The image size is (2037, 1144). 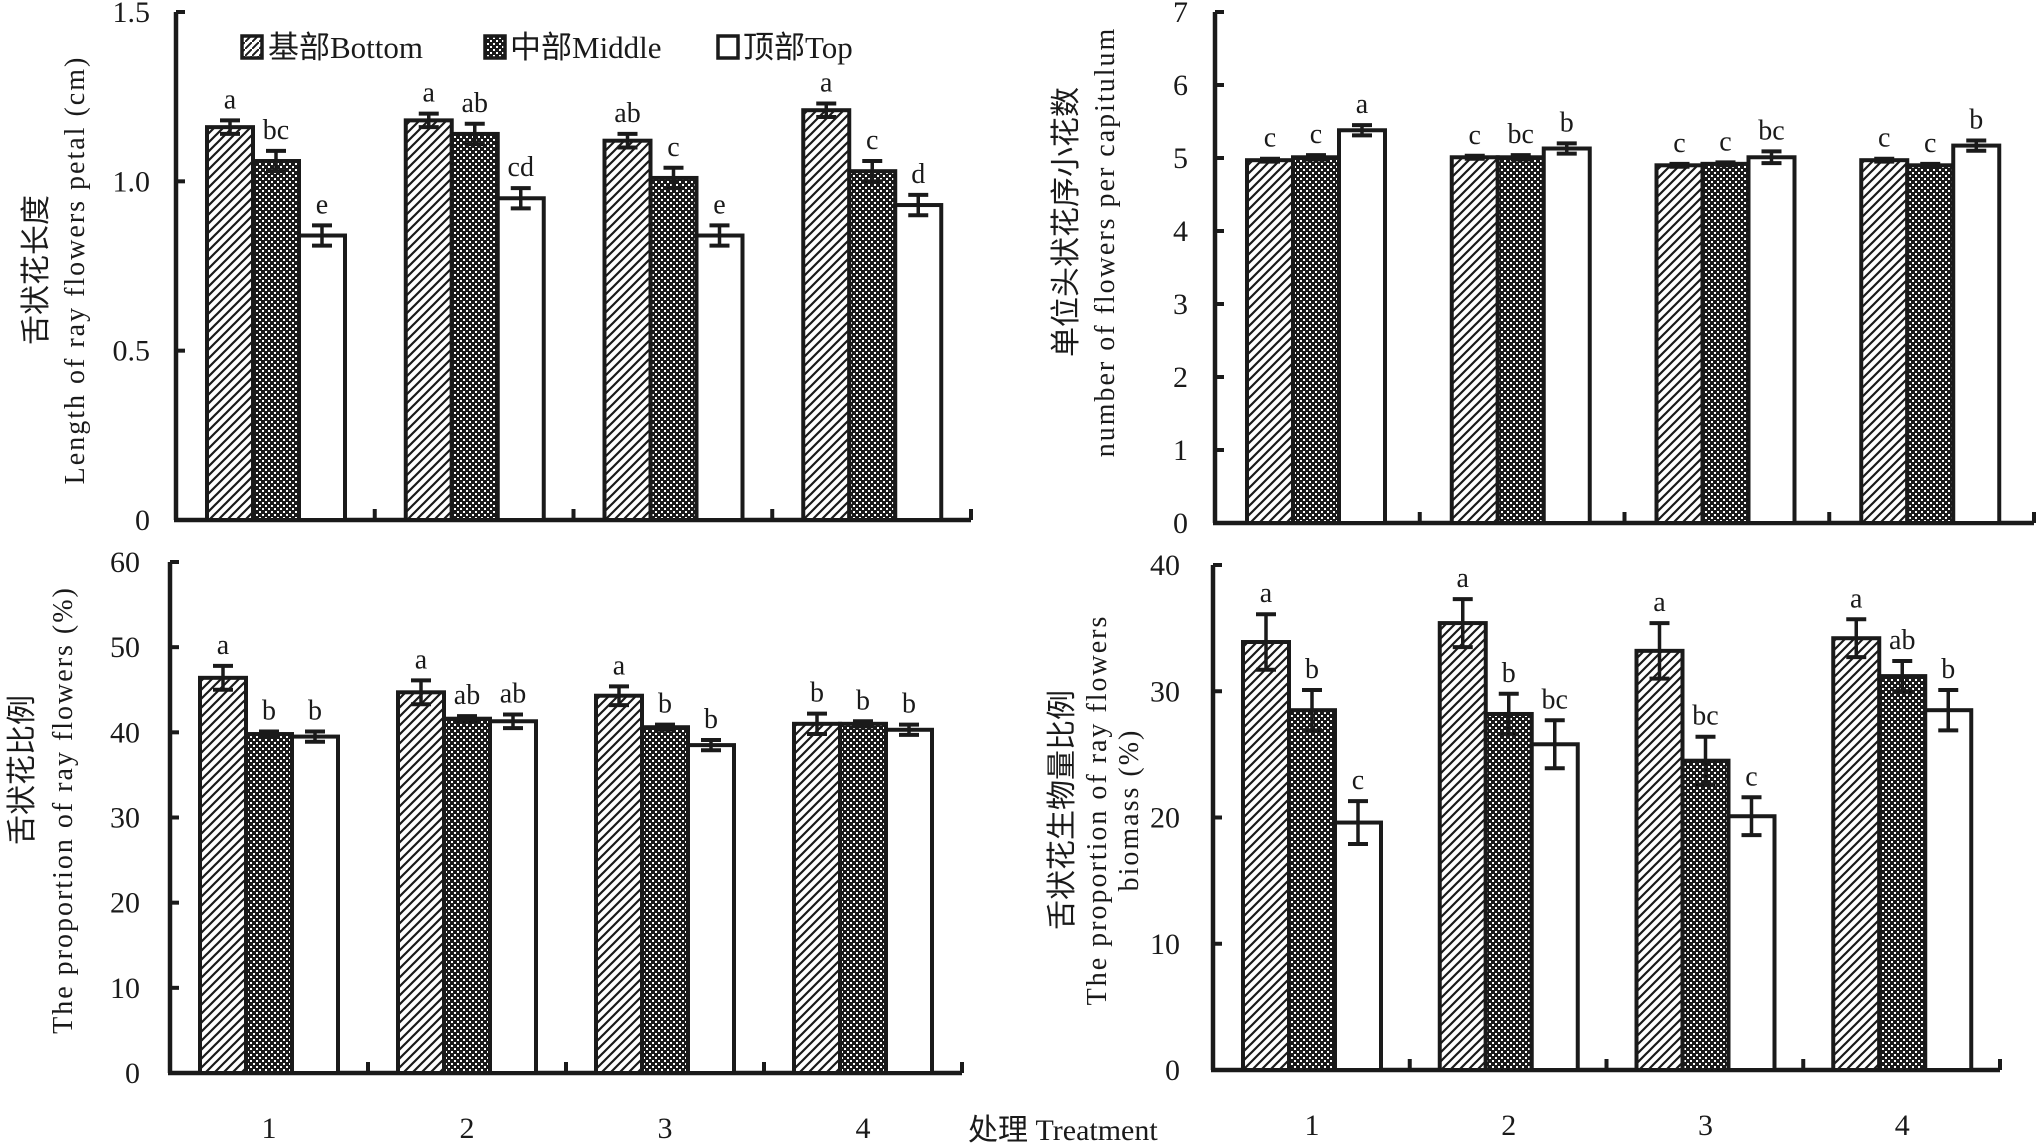 What do you see at coordinates (125, 818) in the screenshot?
I see `y-tick-label: 30` at bounding box center [125, 818].